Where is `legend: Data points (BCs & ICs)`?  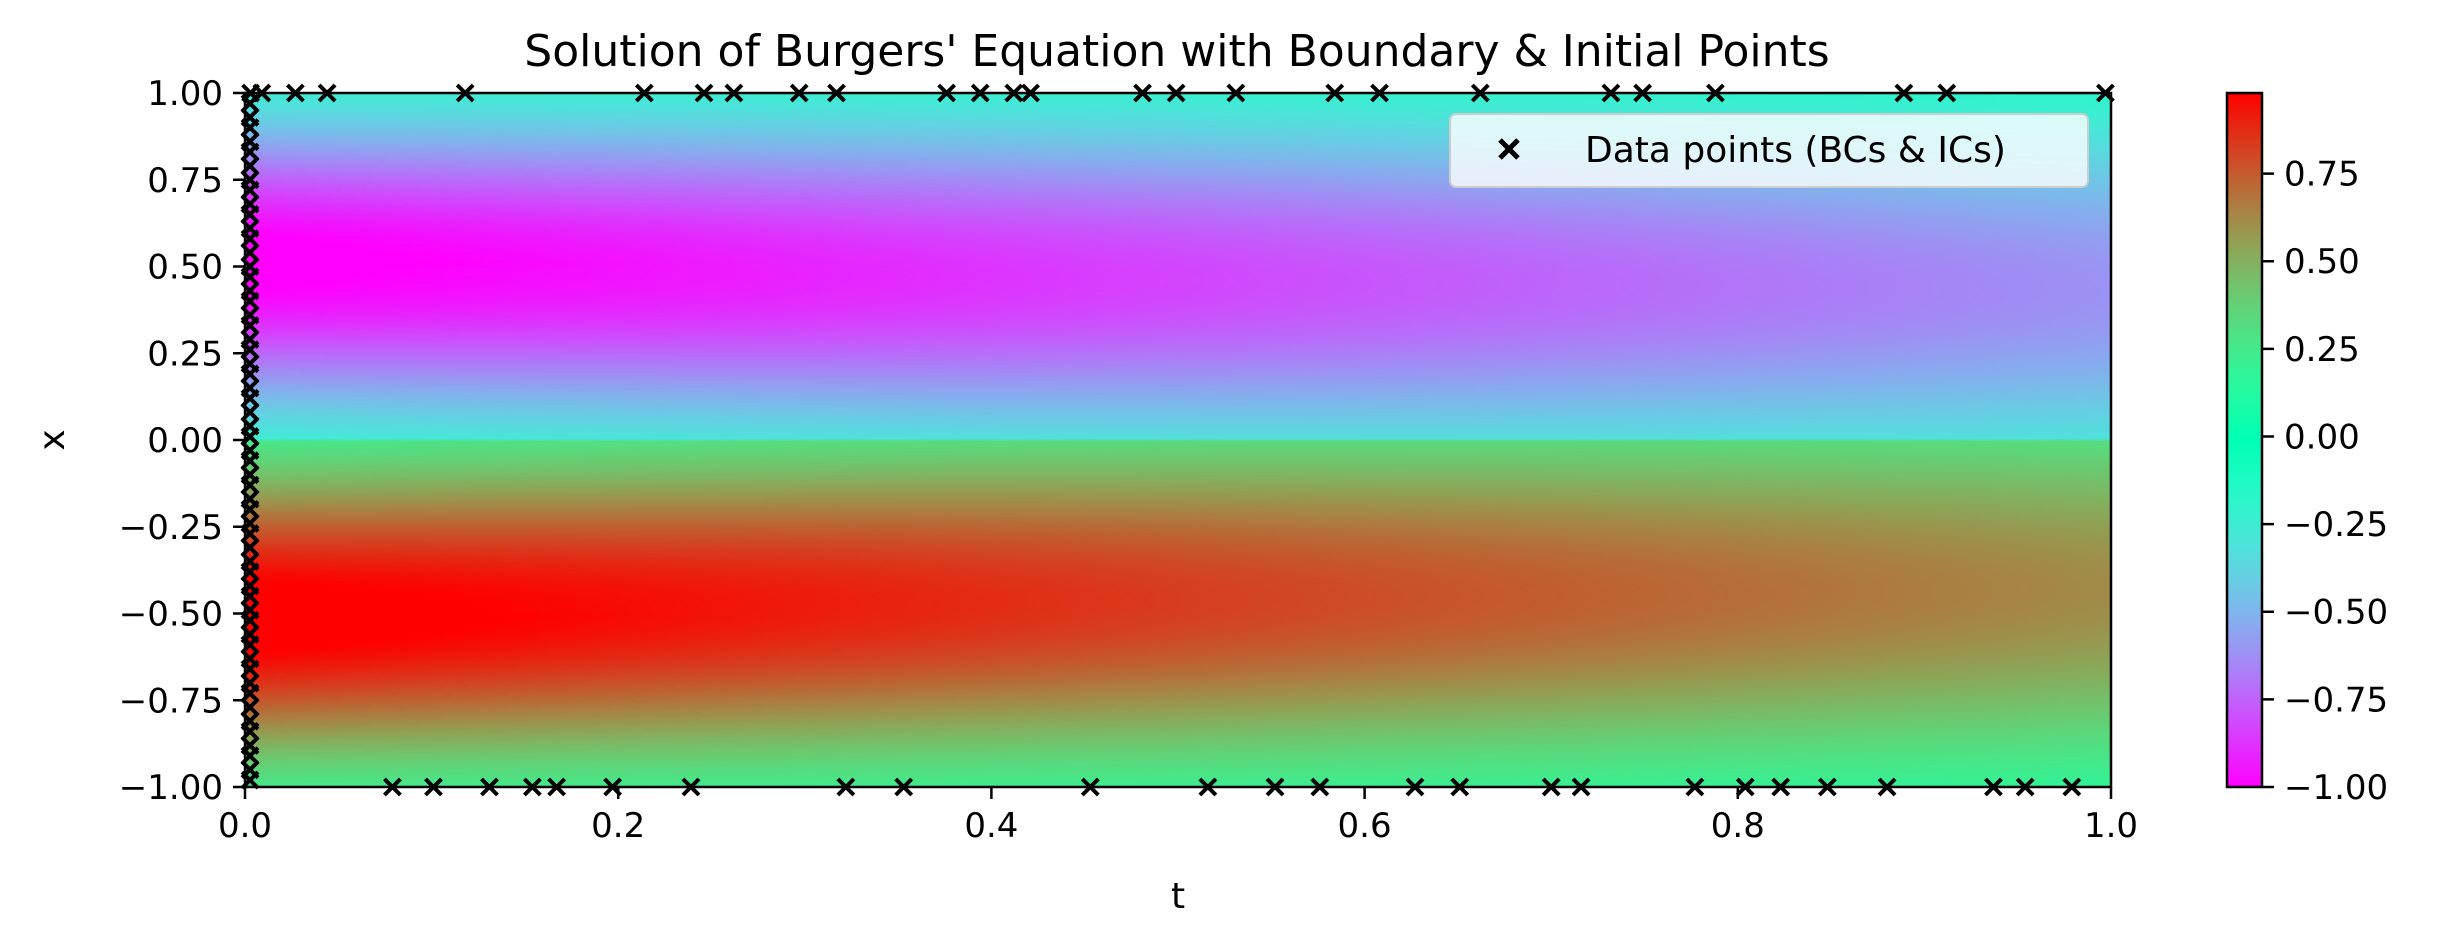 legend: Data points (BCs & ICs) is located at coordinates (1769, 150).